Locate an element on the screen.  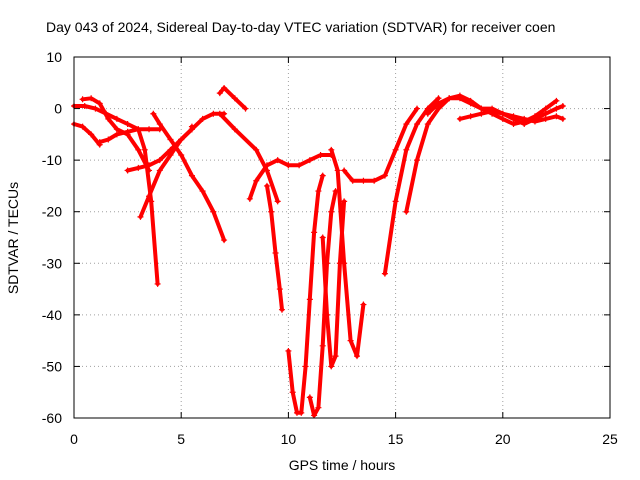
x-tick-label: 15 is located at coordinates (396, 439).